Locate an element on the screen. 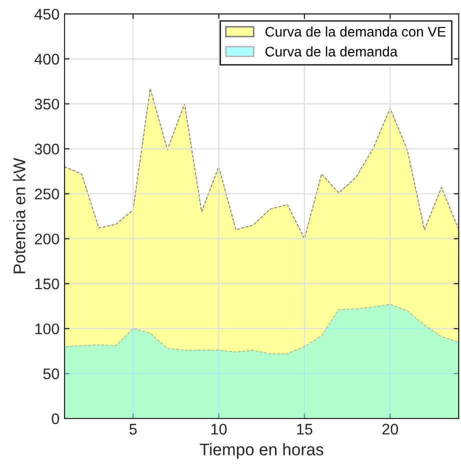  y-tick-label: 250 is located at coordinates (47, 194).